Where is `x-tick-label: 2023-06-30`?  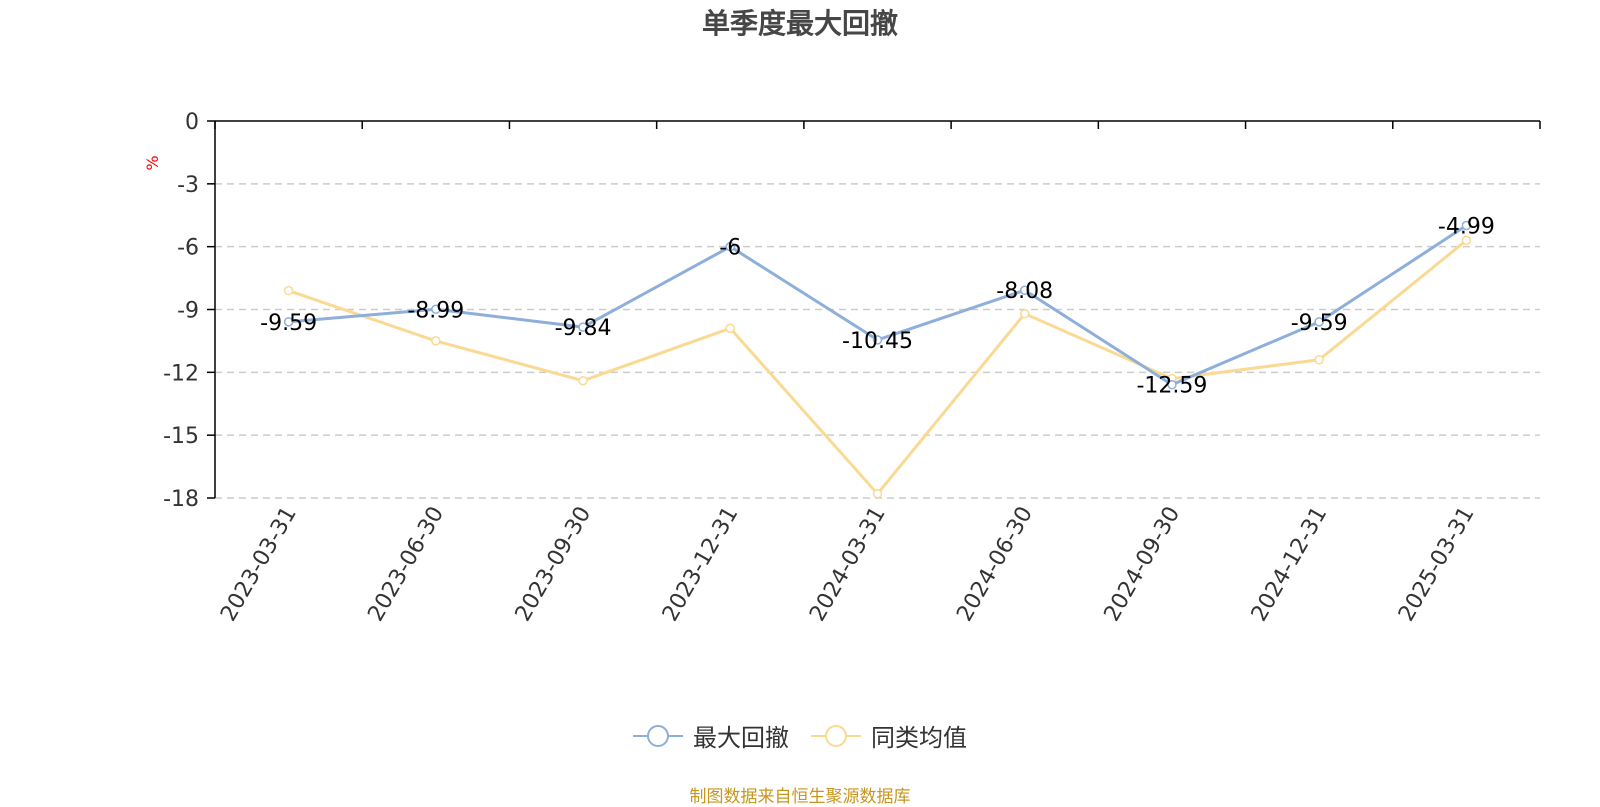 x-tick-label: 2023-06-30 is located at coordinates (406, 564).